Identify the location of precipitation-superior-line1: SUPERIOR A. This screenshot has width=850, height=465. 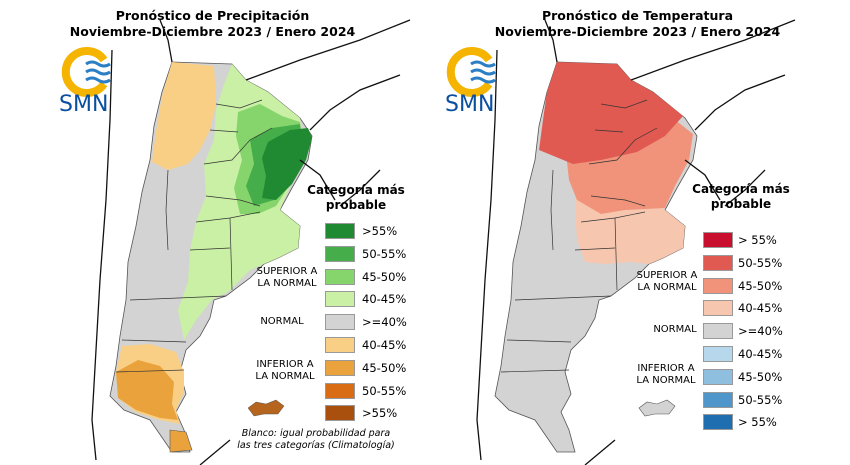
(287, 271).